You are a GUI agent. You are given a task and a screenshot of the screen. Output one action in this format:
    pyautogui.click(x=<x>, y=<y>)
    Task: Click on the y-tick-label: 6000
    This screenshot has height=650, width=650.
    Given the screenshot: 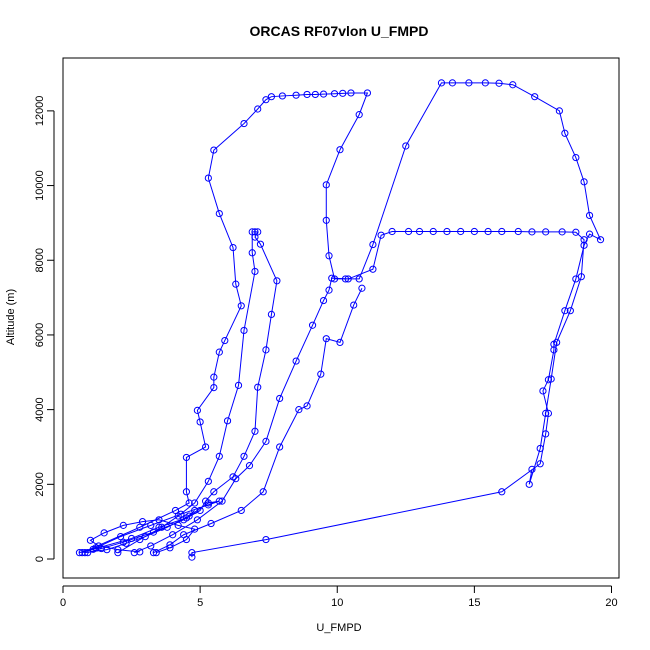 What is the action you would take?
    pyautogui.click(x=40, y=335)
    